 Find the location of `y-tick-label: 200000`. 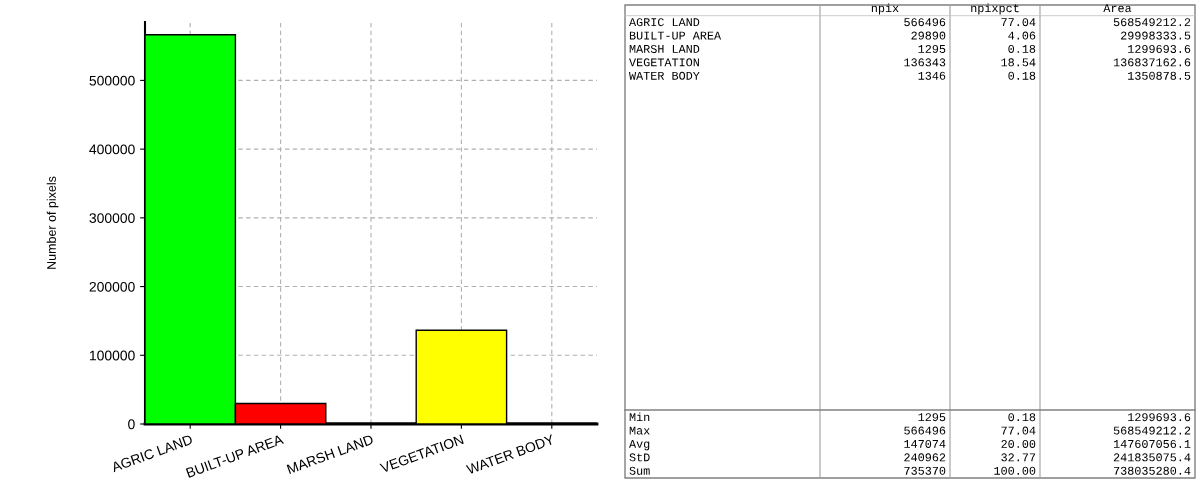

y-tick-label: 200000 is located at coordinates (112, 286).